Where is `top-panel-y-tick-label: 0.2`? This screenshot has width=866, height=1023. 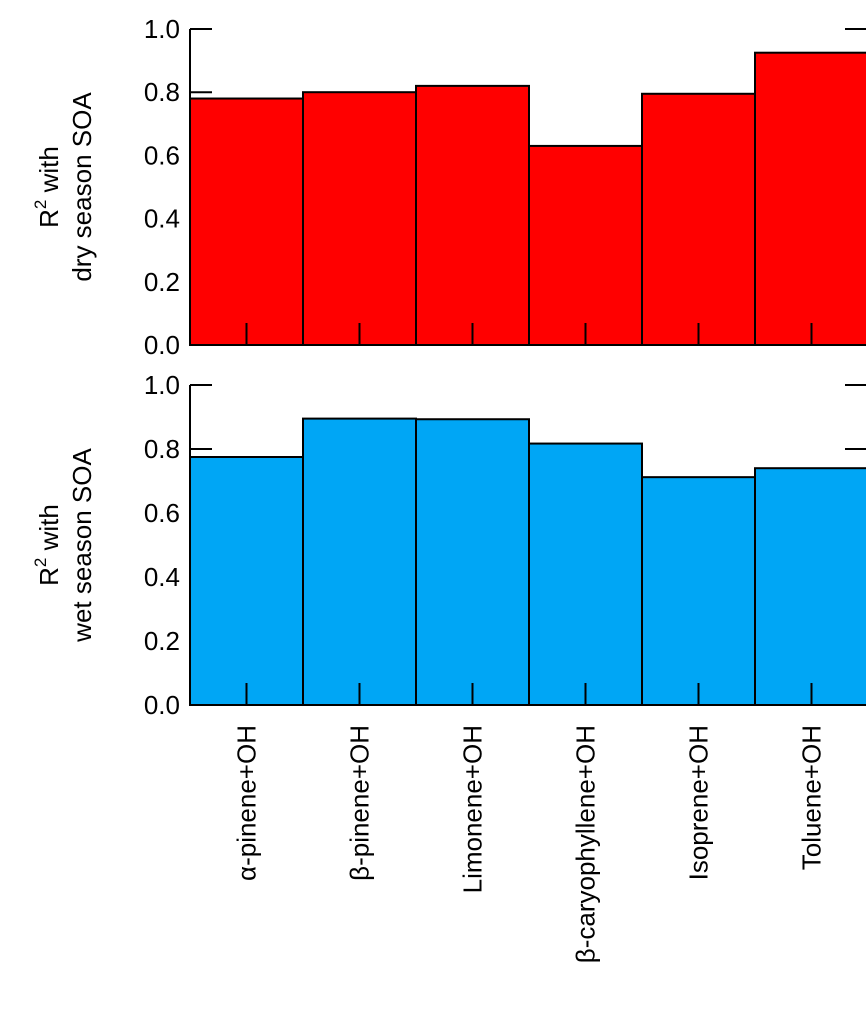 top-panel-y-tick-label: 0.2 is located at coordinates (162, 282).